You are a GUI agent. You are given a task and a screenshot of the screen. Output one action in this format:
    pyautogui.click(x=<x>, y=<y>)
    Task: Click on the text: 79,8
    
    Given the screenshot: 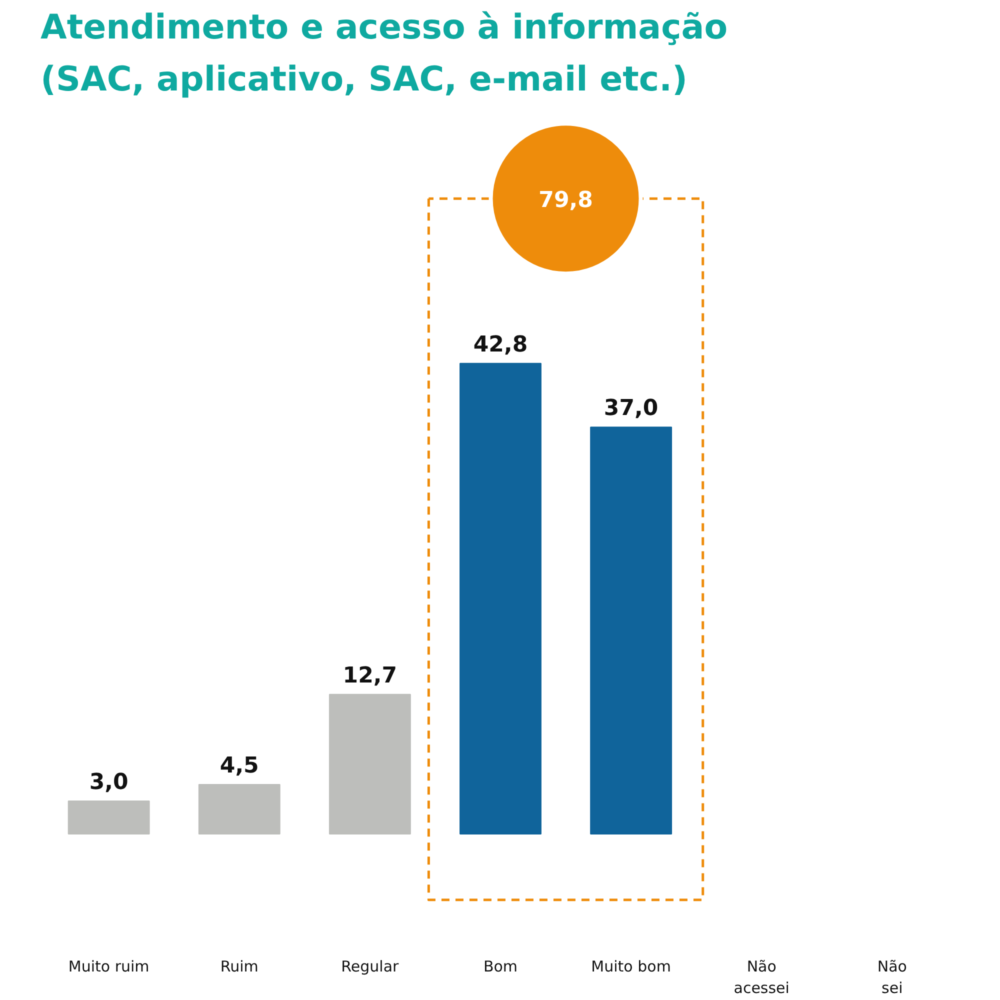 What is the action you would take?
    pyautogui.click(x=565, y=201)
    